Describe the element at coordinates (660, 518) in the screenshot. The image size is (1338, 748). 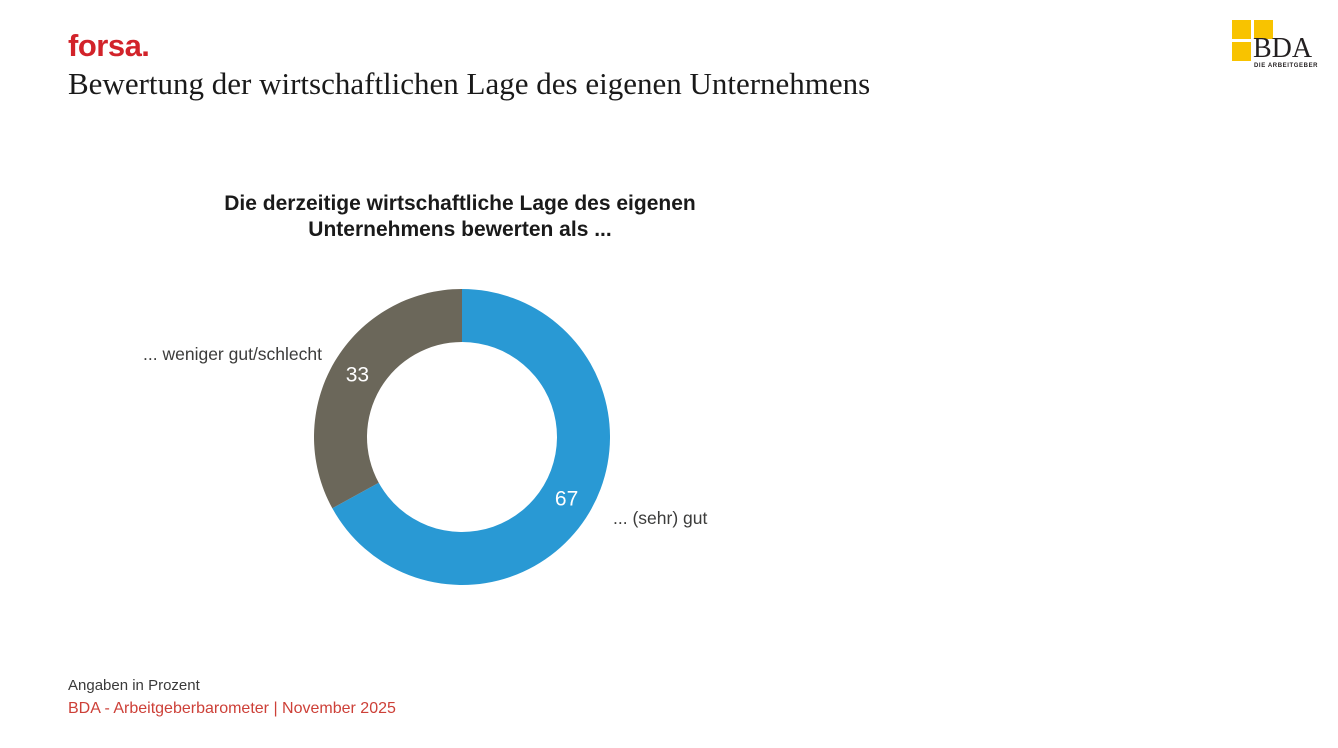
I see `slice-label-sehr-gut: ... (sehr) gut` at that location.